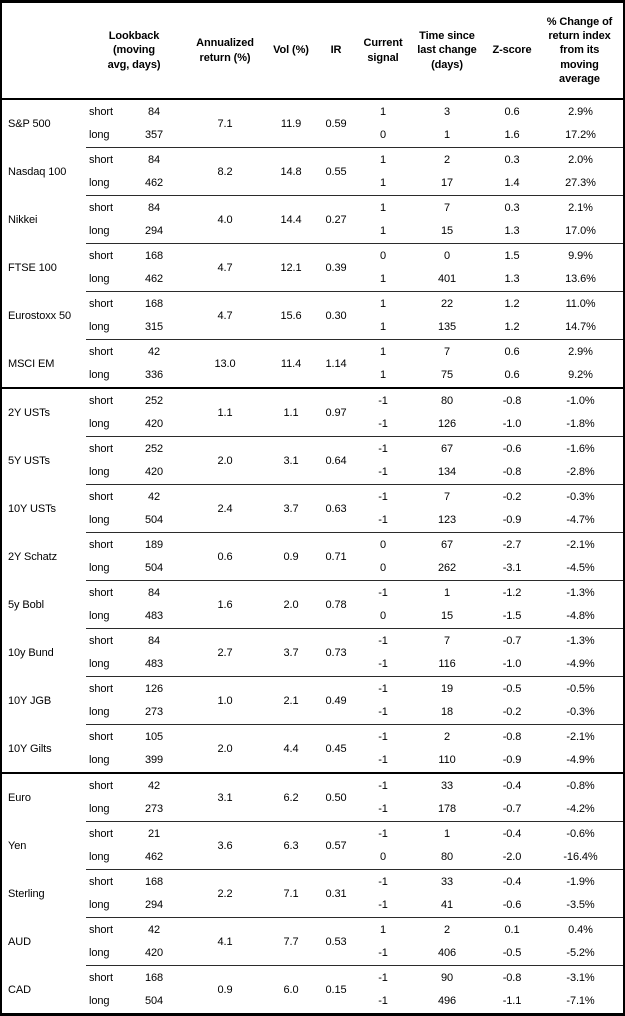  Describe the element at coordinates (383, 929) in the screenshot. I see `current-signal-short: 1` at that location.